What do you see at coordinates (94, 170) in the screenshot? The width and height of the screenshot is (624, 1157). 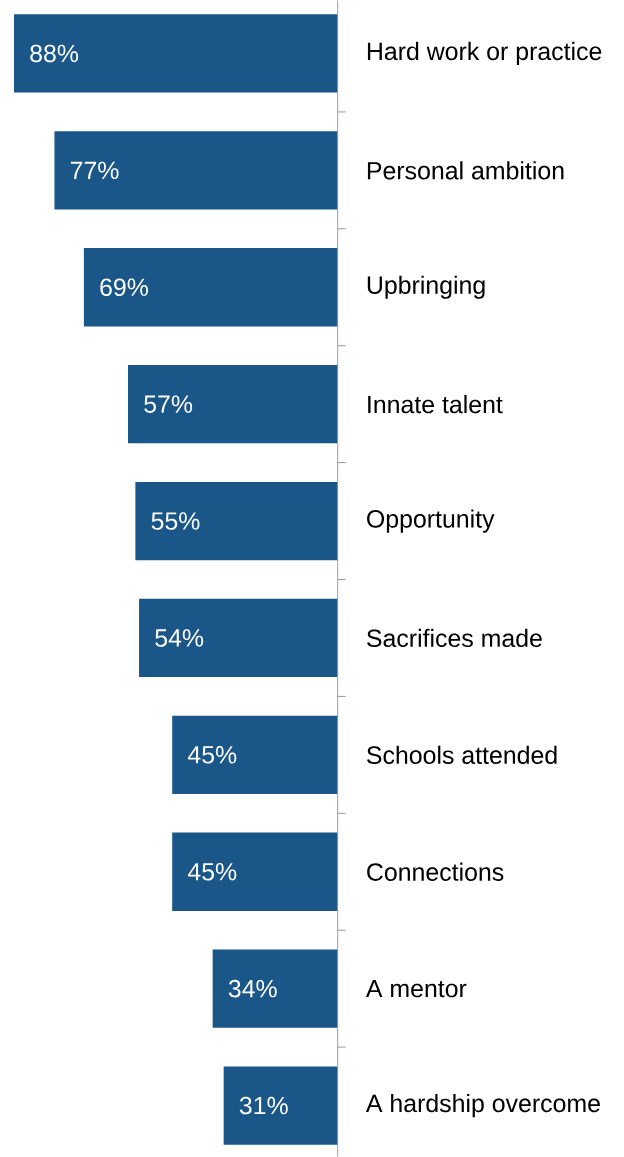 I see `data-label: 77%` at bounding box center [94, 170].